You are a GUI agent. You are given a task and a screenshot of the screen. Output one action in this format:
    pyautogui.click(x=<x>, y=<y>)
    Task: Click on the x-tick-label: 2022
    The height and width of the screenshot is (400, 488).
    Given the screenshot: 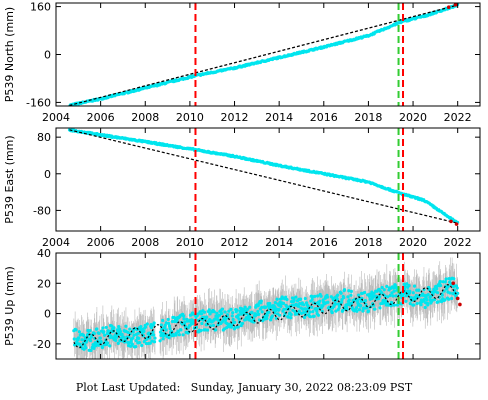 What is the action you would take?
    pyautogui.click(x=458, y=242)
    